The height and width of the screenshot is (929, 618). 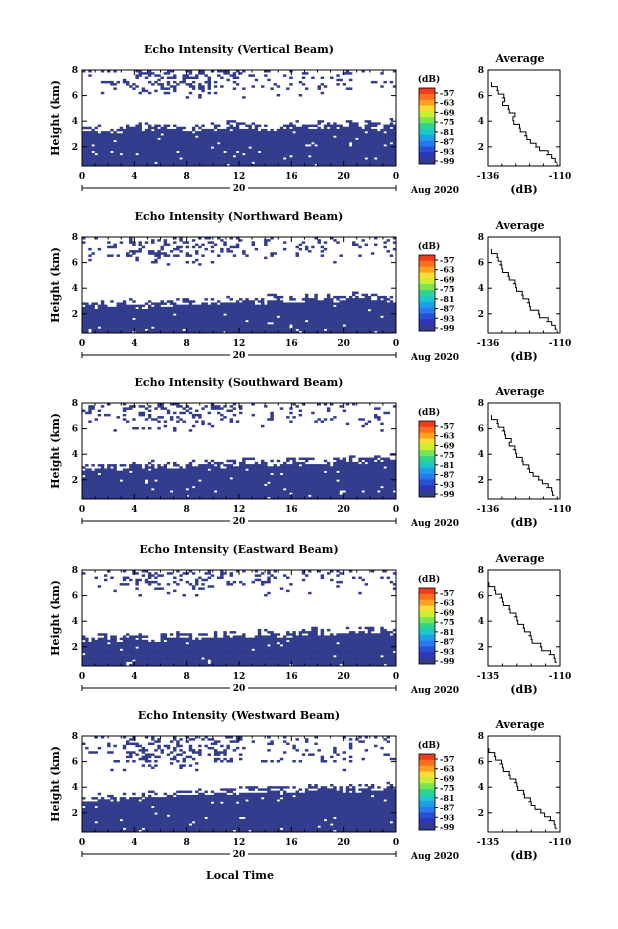 What do you see at coordinates (488, 344) in the screenshot?
I see `average-x-tick-label: -136` at bounding box center [488, 344].